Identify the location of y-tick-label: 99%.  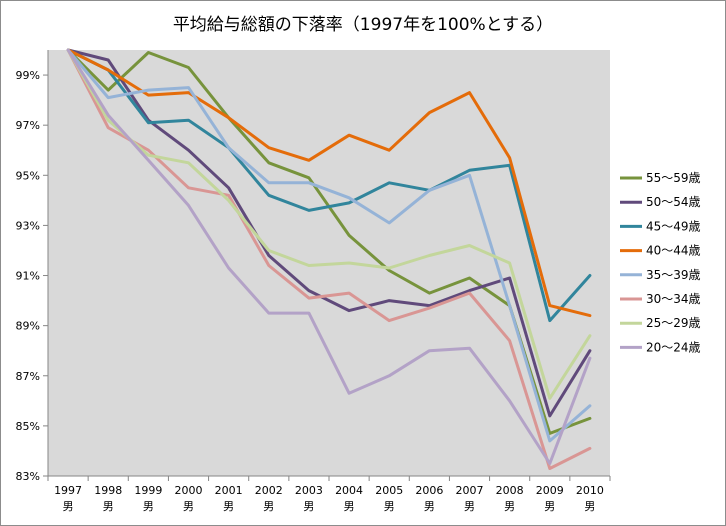
(28, 75).